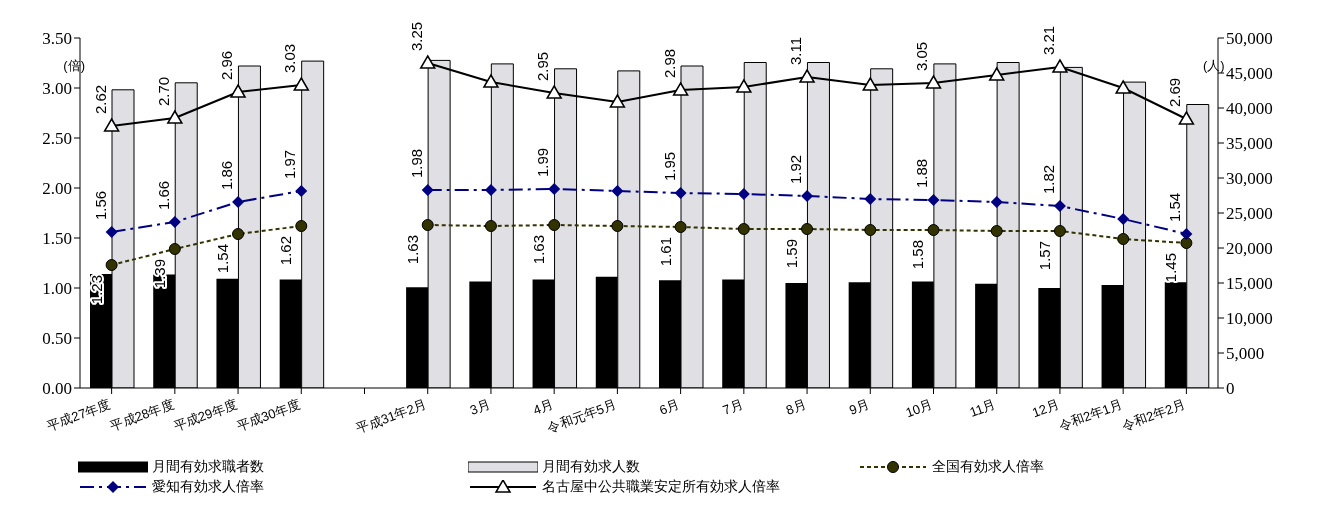 This screenshot has width=1317, height=512. I want to click on y-tick-label: 2.50, so click(57, 139).